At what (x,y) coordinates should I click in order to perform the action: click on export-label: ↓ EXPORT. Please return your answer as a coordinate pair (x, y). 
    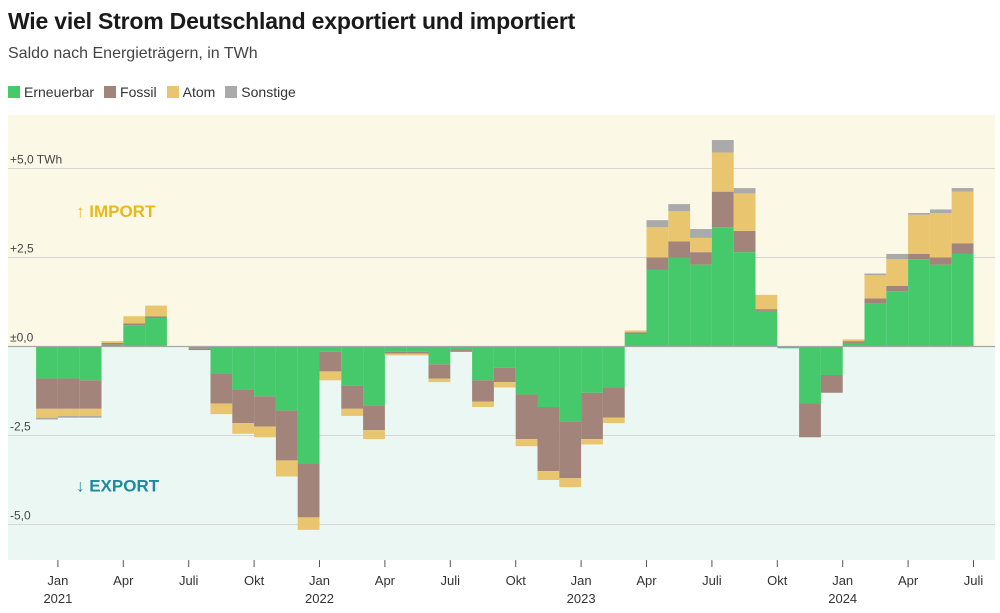
    Looking at the image, I should click on (118, 485).